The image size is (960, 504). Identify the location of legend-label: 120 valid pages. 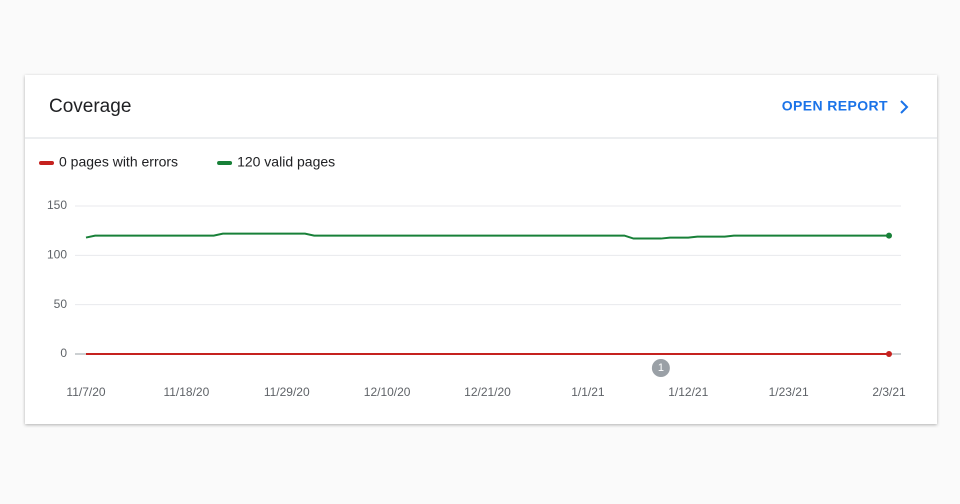
(286, 162).